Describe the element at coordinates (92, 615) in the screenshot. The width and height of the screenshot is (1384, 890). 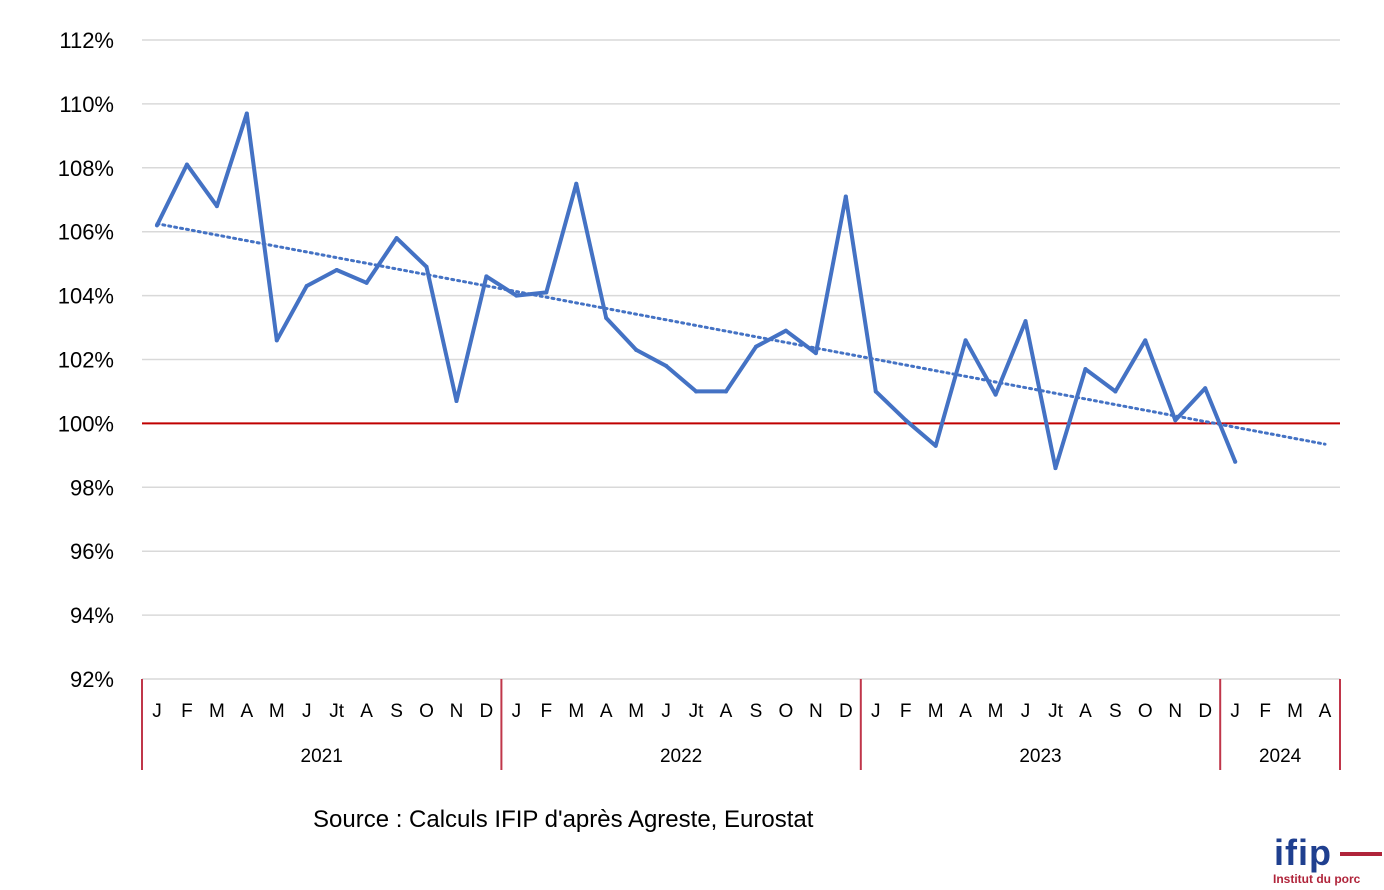
I see `y-tick-label: 94%` at that location.